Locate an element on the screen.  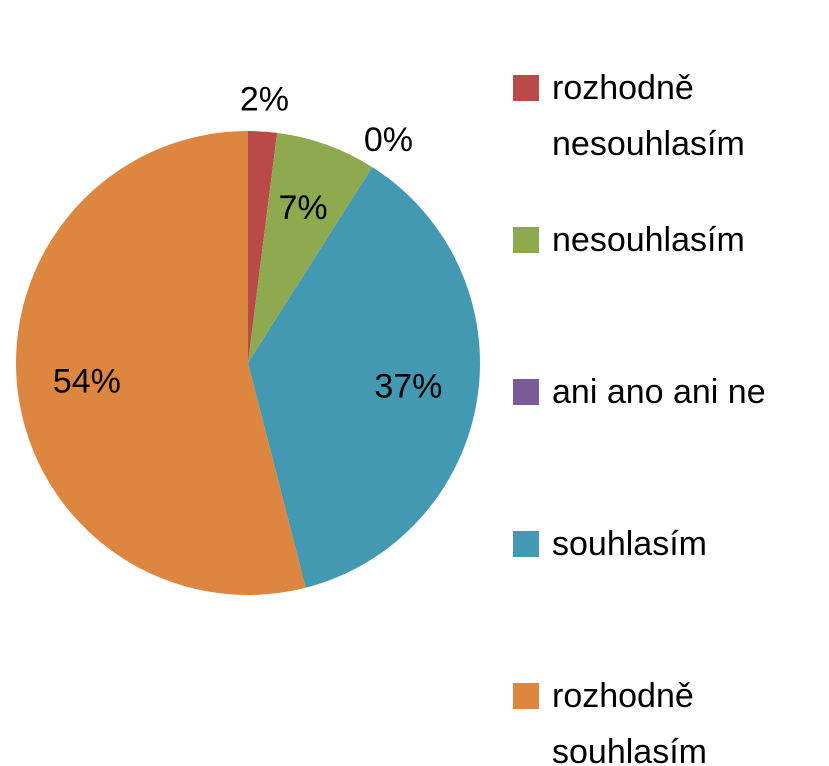
data-label: 37% is located at coordinates (408, 386).